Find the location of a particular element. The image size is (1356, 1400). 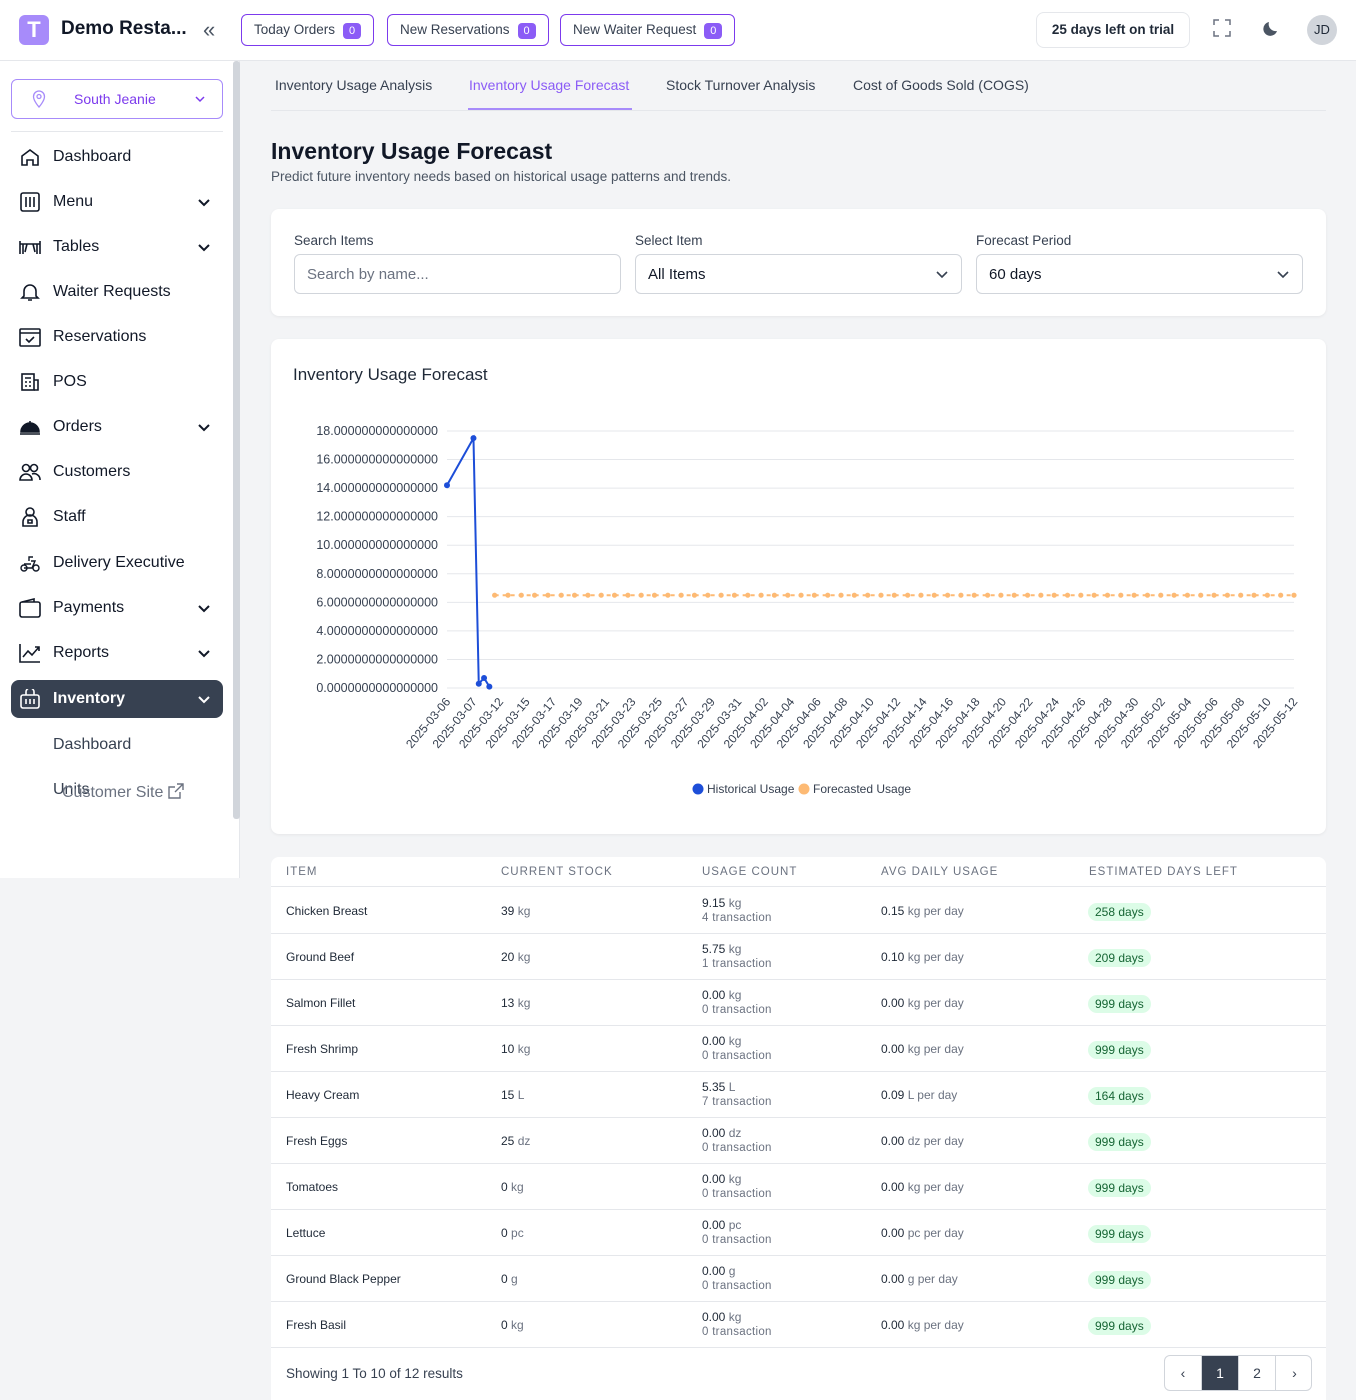

tab-inventory-usage-forecast: Inventory Usage Forecast is located at coordinates (549, 85).